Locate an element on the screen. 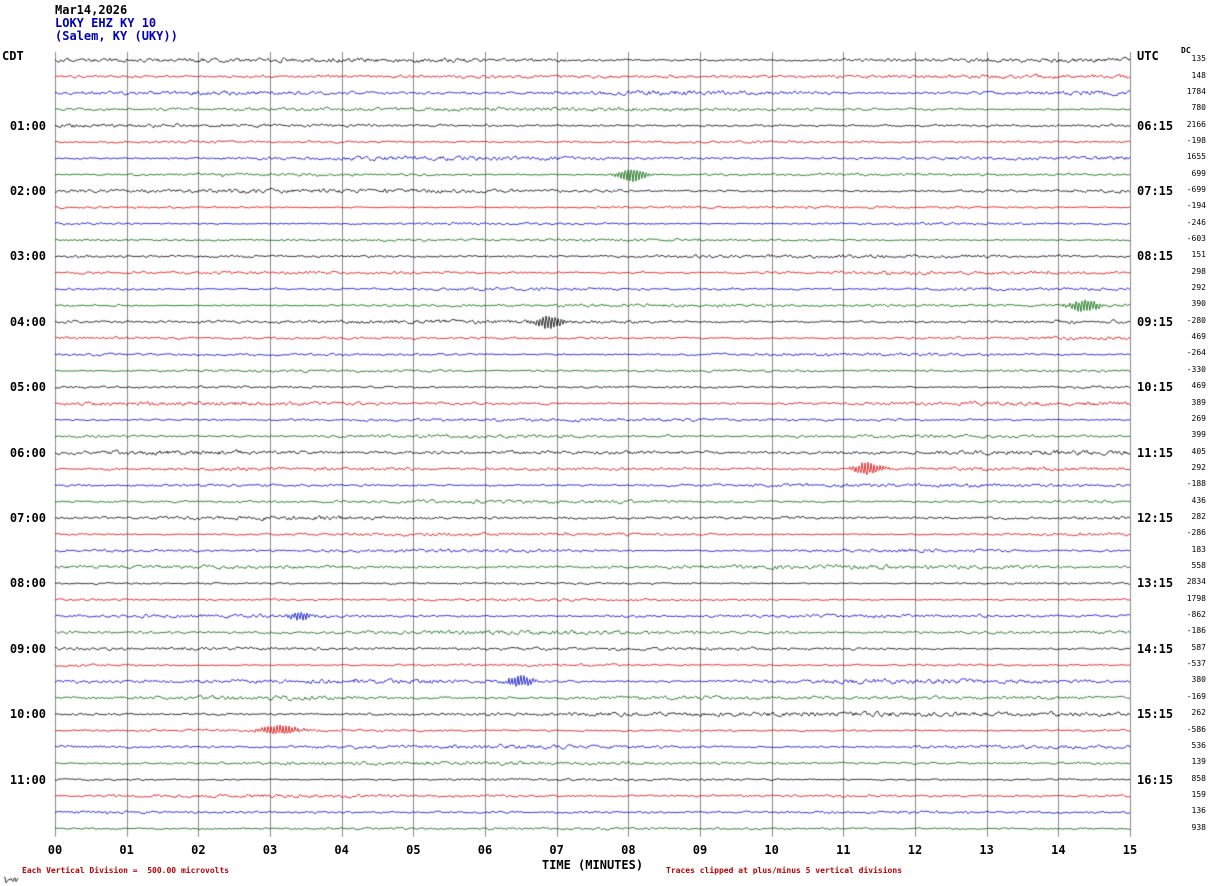 The image size is (1210, 886). x-tick-label: 03 is located at coordinates (270, 850).